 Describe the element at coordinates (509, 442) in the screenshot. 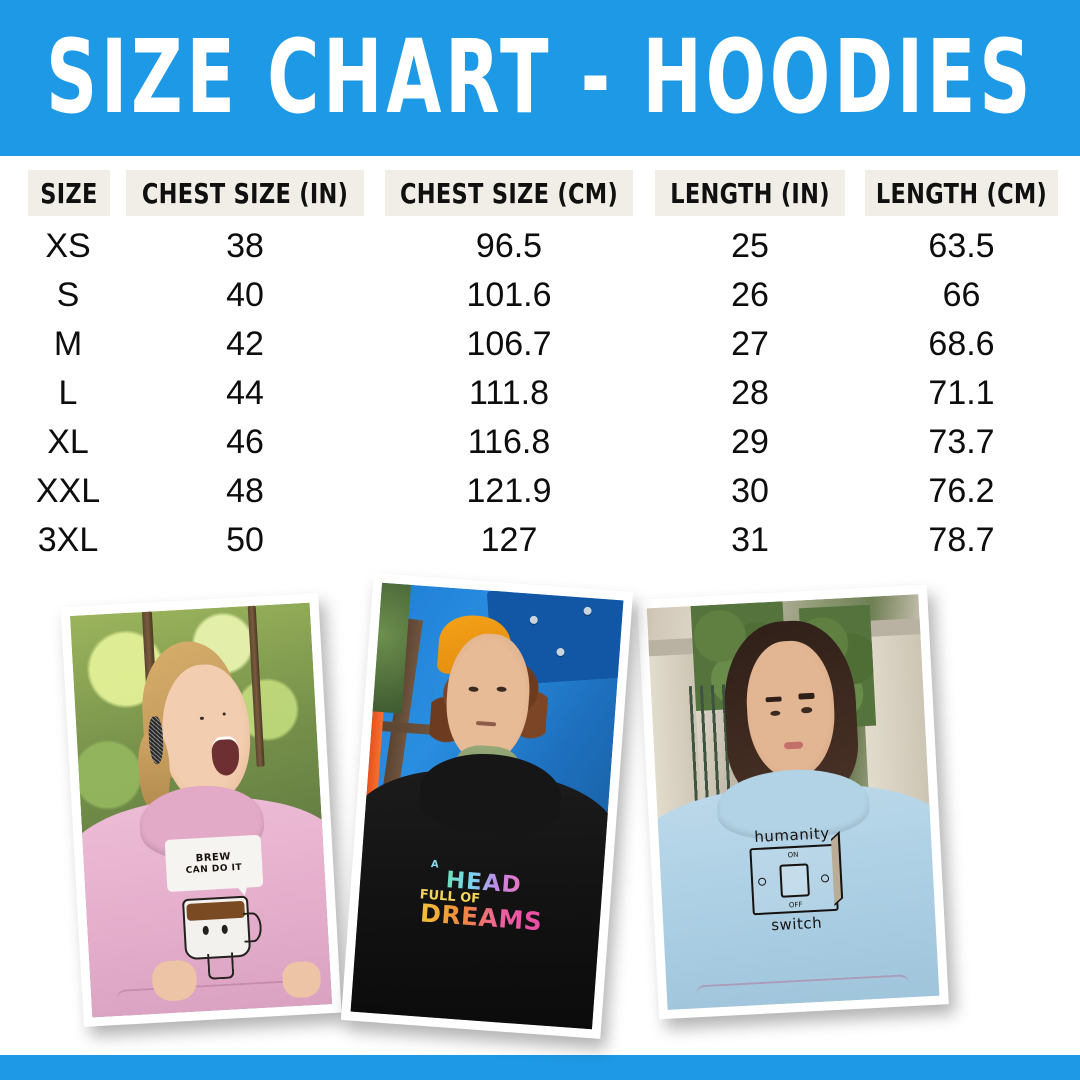

I see `cell-chest-cm: 116.8` at that location.